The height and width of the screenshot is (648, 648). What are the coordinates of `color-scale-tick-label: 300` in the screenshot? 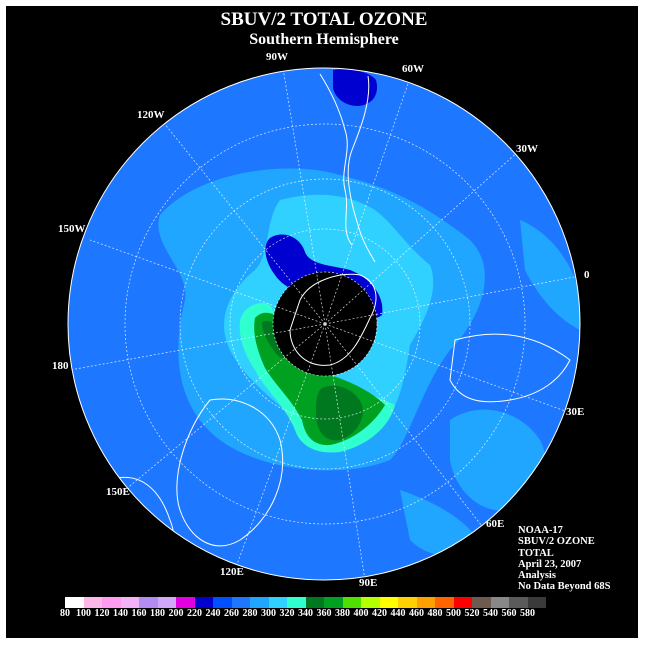 It's located at (268, 613).